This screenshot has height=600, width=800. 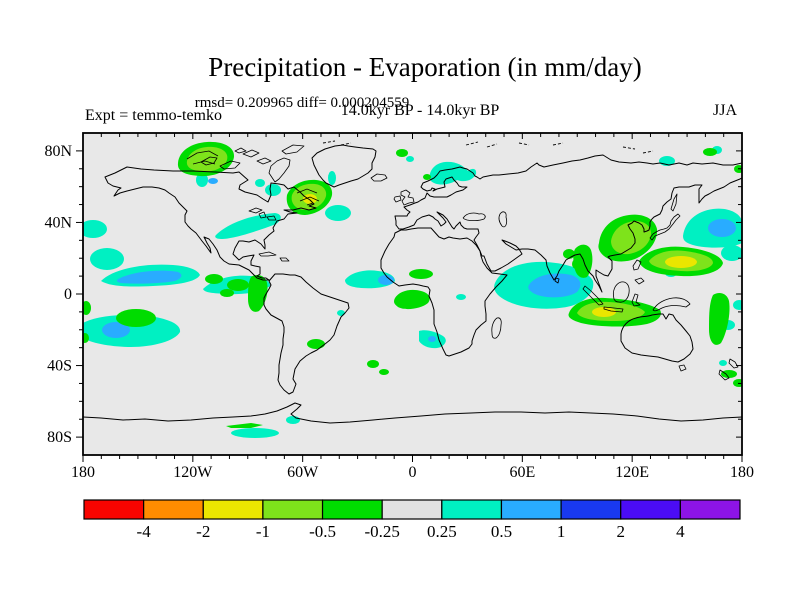 I want to click on season-label: JJA, so click(x=724, y=110).